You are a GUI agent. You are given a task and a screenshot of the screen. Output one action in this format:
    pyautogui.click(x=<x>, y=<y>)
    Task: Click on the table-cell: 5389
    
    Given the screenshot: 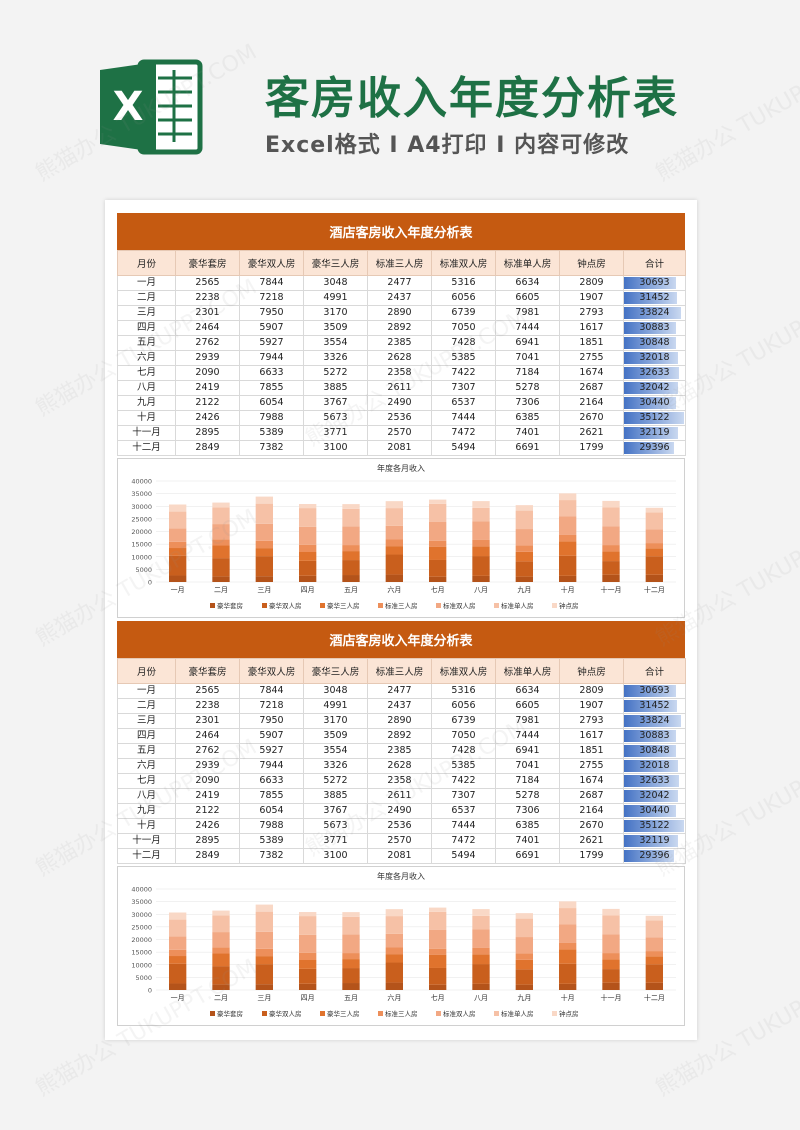 What is the action you would take?
    pyautogui.click(x=271, y=433)
    